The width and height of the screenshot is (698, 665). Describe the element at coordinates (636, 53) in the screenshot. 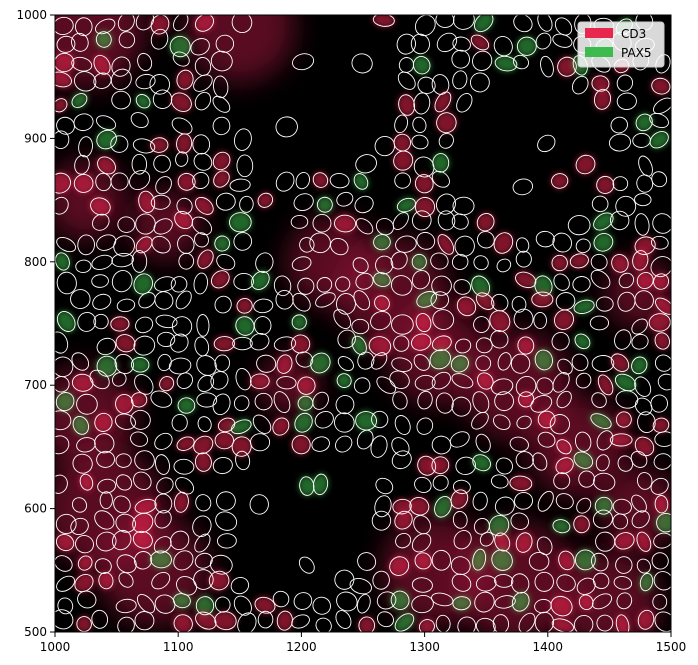

I see `legend-label-pax5: PAX5` at that location.